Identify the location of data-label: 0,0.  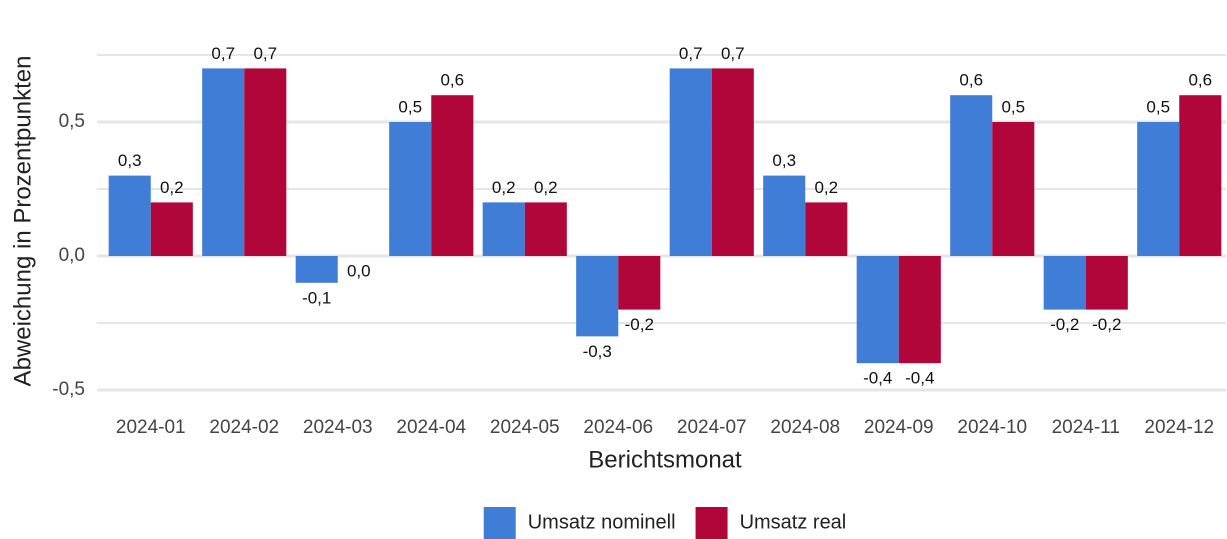
(359, 270).